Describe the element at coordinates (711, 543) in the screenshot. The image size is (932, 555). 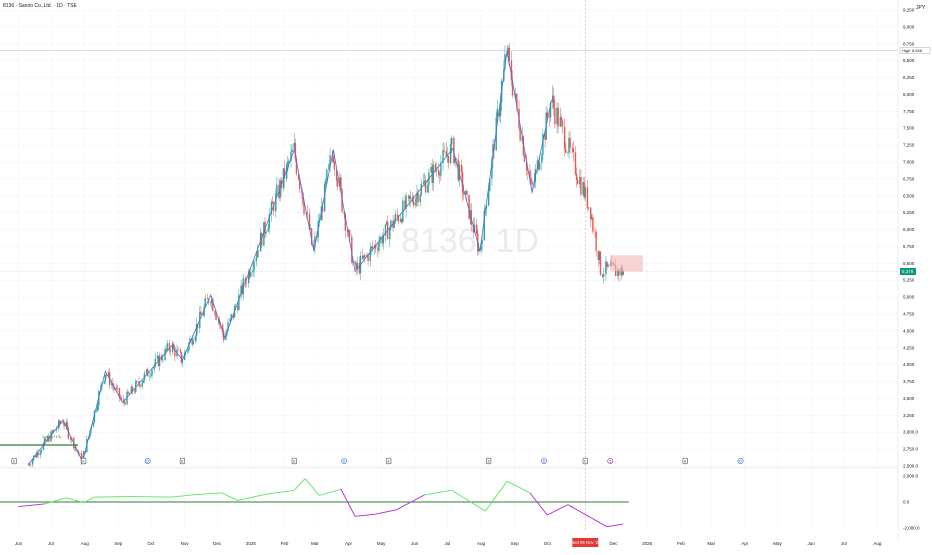
I see `time-tick-label: Mar` at that location.